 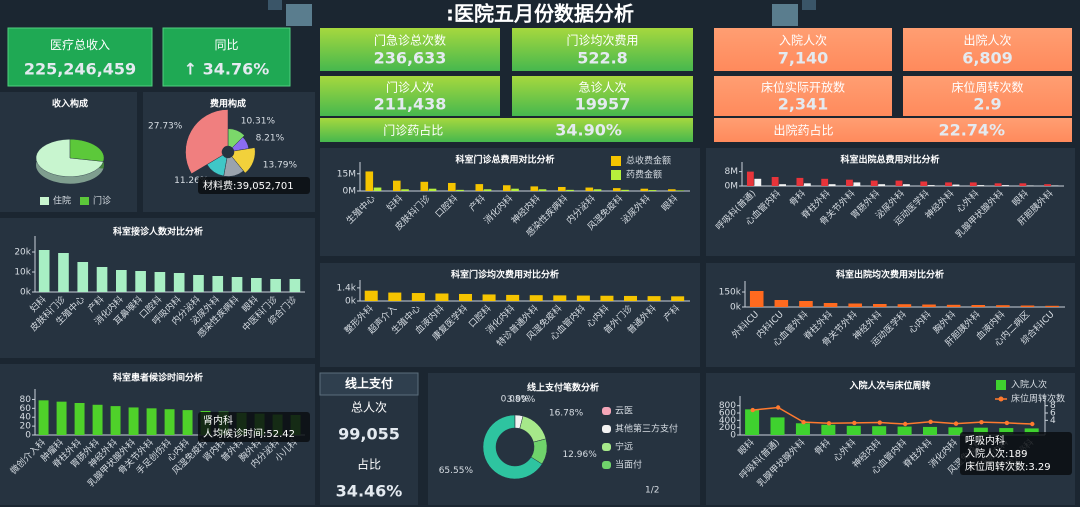 I want to click on kpi-label: 医疗总收入, so click(x=80, y=45).